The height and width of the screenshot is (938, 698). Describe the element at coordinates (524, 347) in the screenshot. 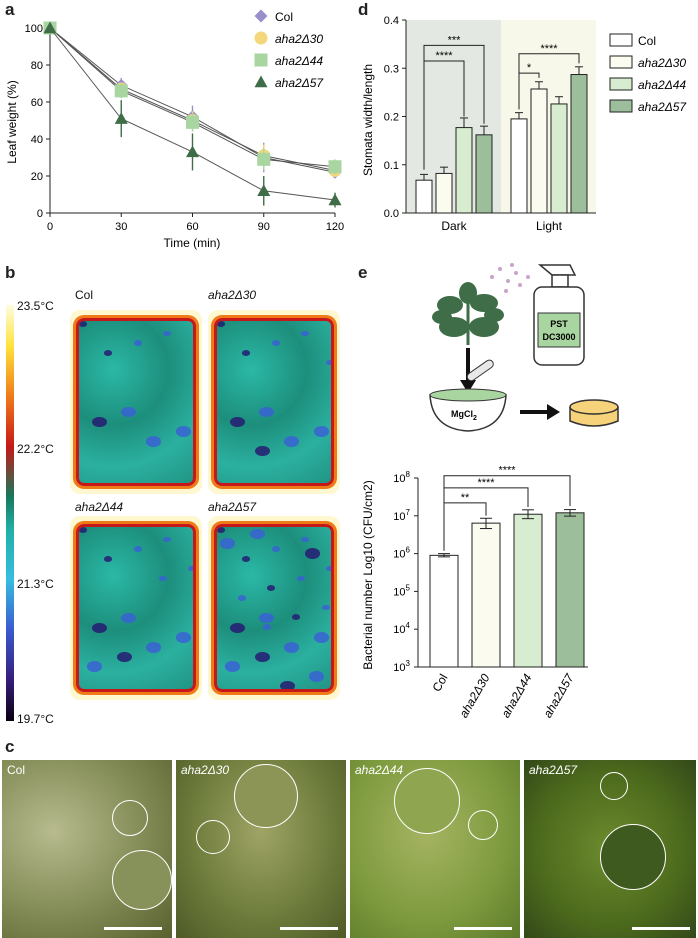

I see `infection-schematic: PST DC3000 MgCl2` at that location.